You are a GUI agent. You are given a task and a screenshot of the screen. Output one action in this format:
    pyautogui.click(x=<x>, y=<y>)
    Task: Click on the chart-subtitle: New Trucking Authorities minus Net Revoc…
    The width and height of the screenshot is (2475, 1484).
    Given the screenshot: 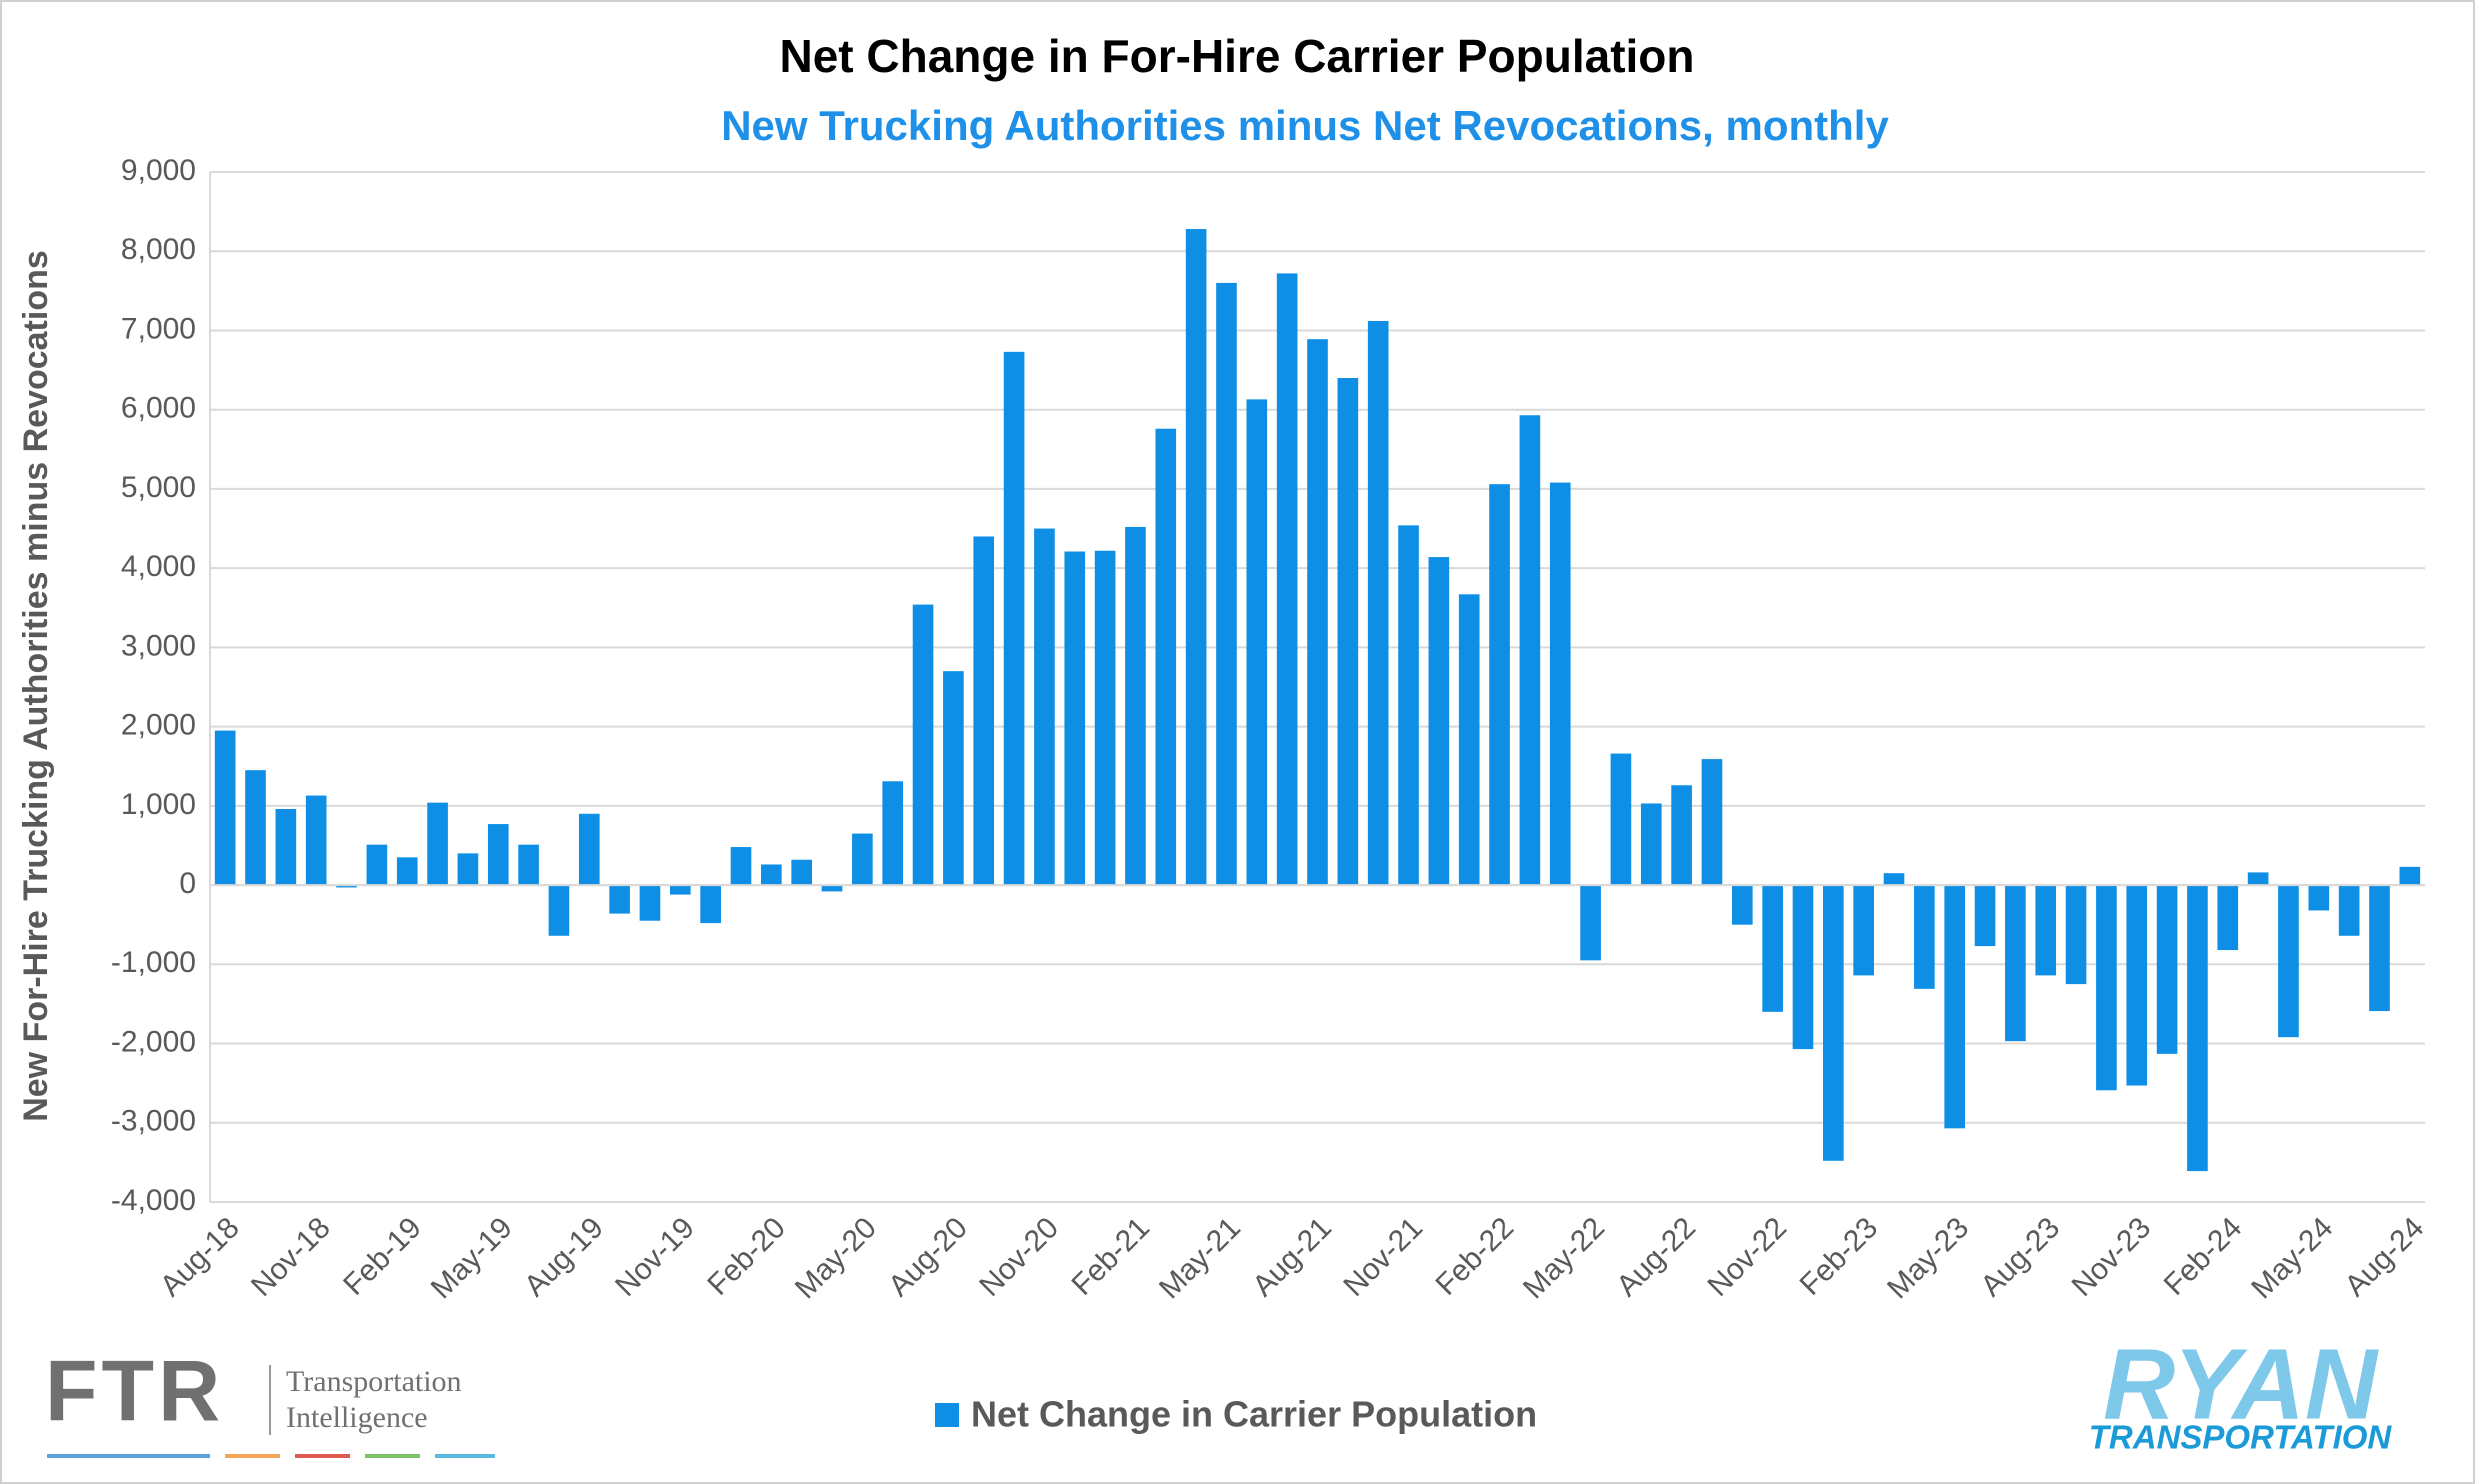 What is the action you would take?
    pyautogui.click(x=1305, y=125)
    